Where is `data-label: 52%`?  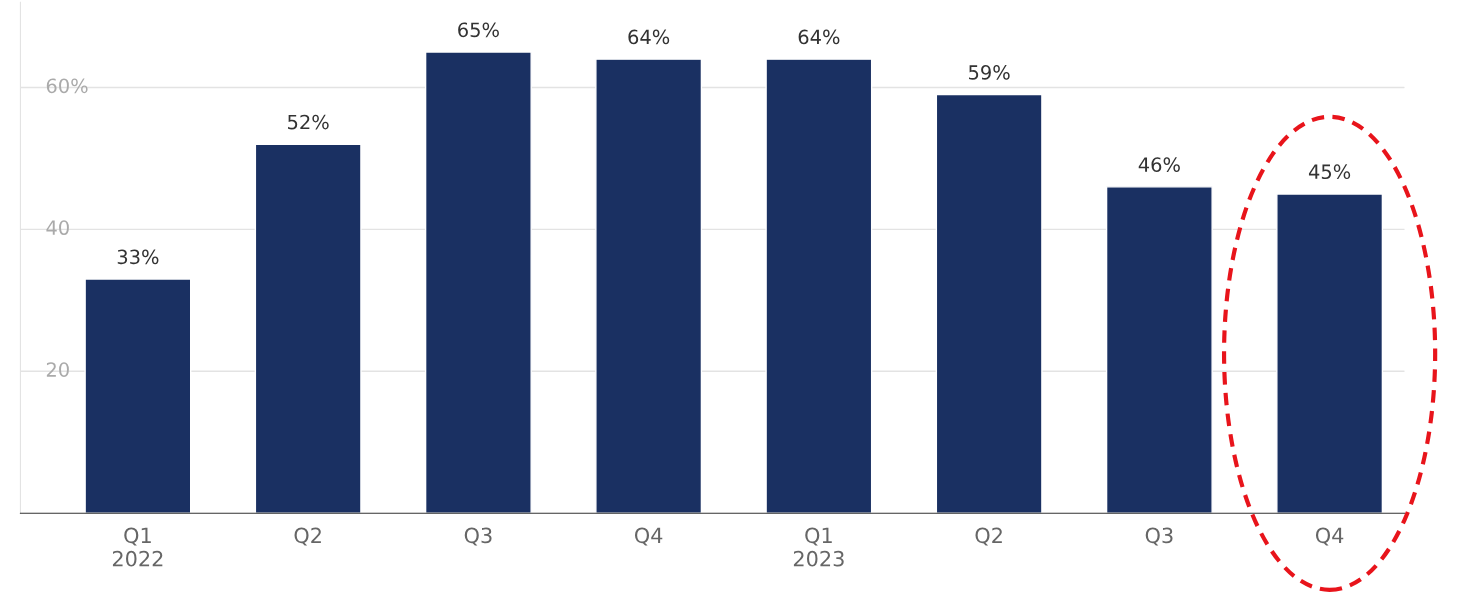
data-label: 52% is located at coordinates (308, 122).